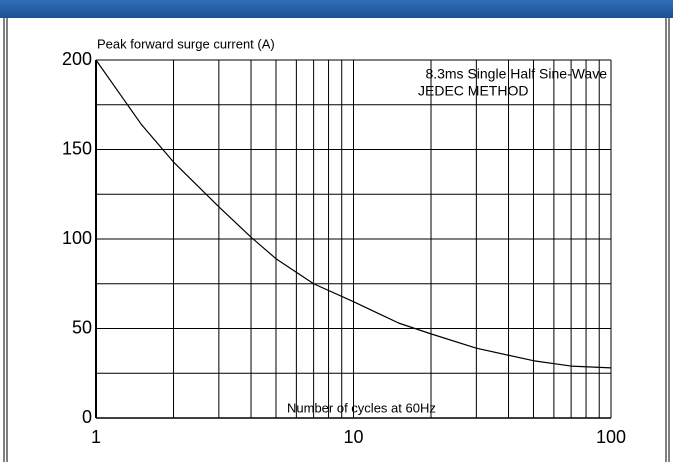  I want to click on header-bar, so click(336, 9).